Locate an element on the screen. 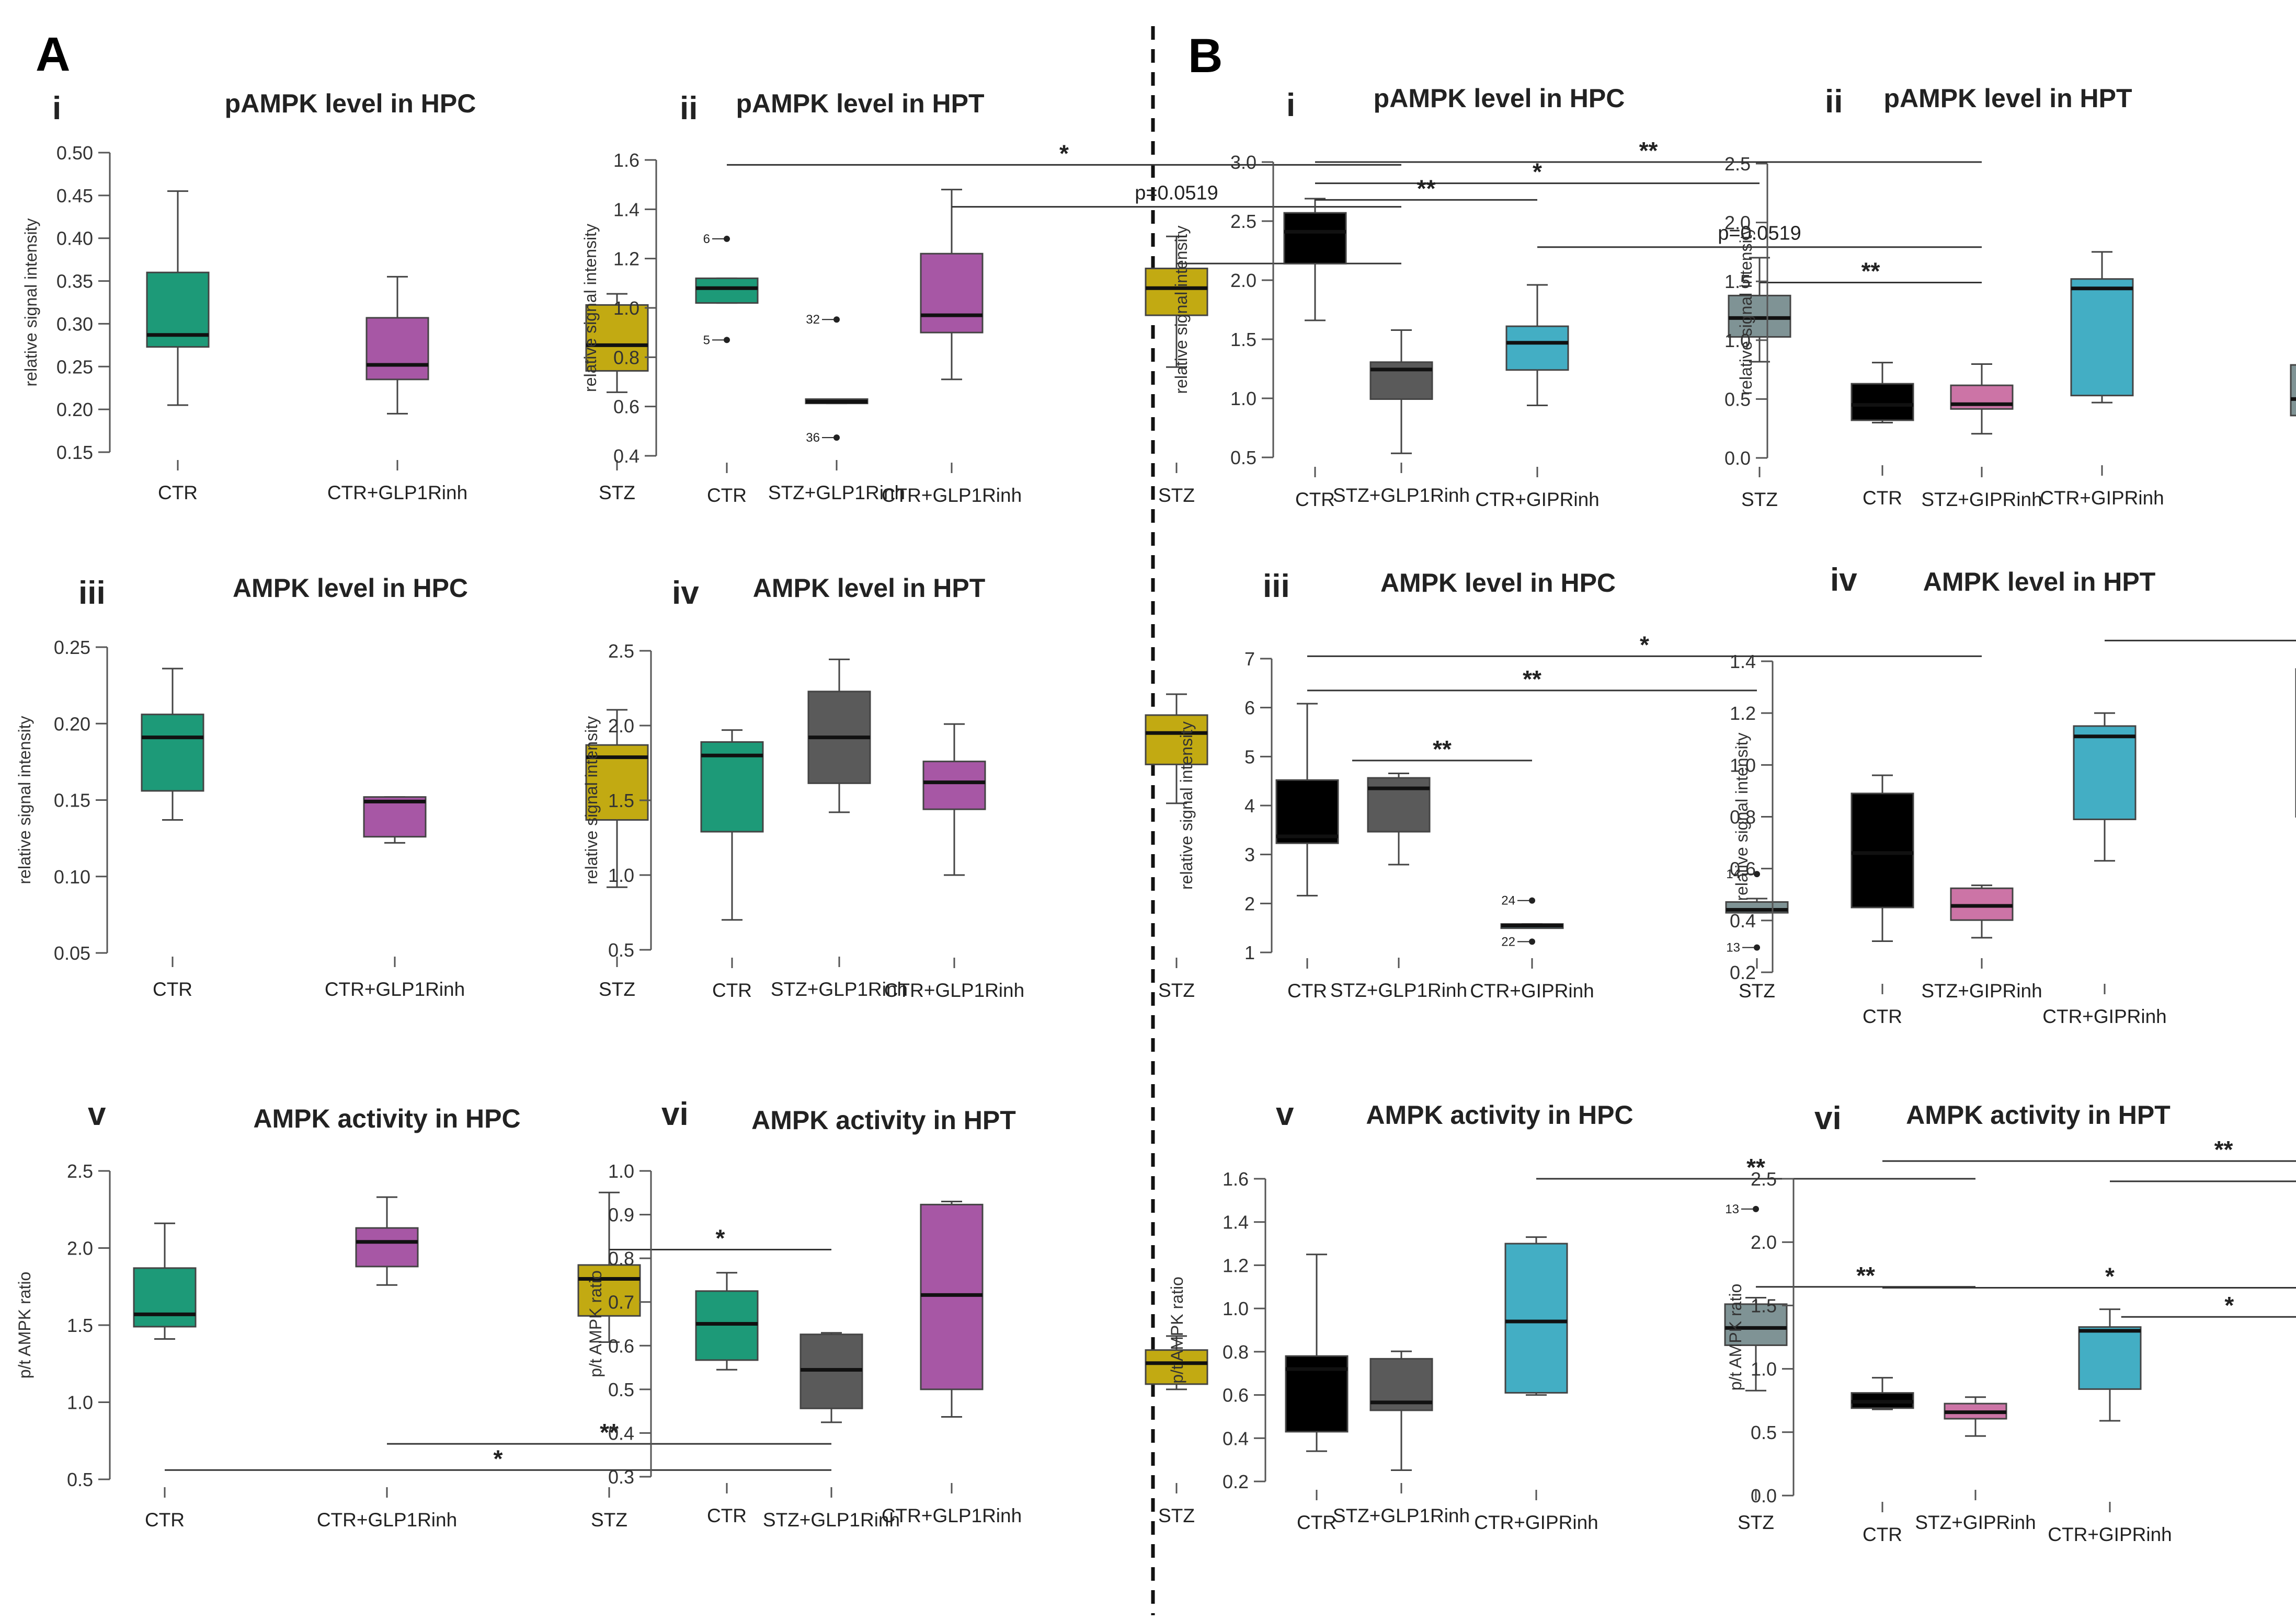 This screenshot has width=2296, height=1621. y-tick-label: 0.45 is located at coordinates (74, 195).